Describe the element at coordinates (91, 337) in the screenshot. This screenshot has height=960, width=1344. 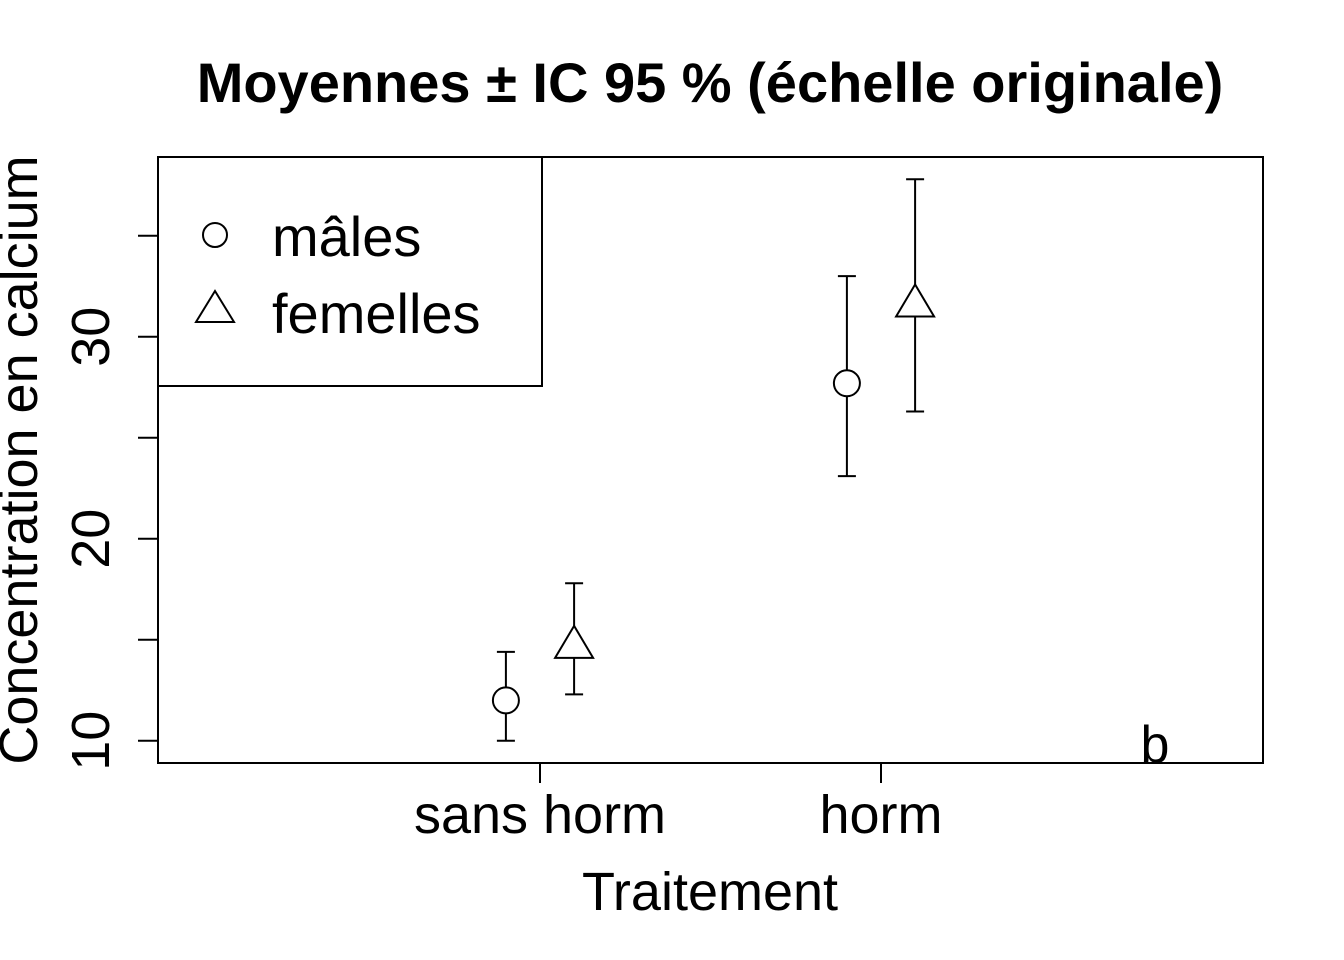
I see `y-tick-label: 30` at that location.